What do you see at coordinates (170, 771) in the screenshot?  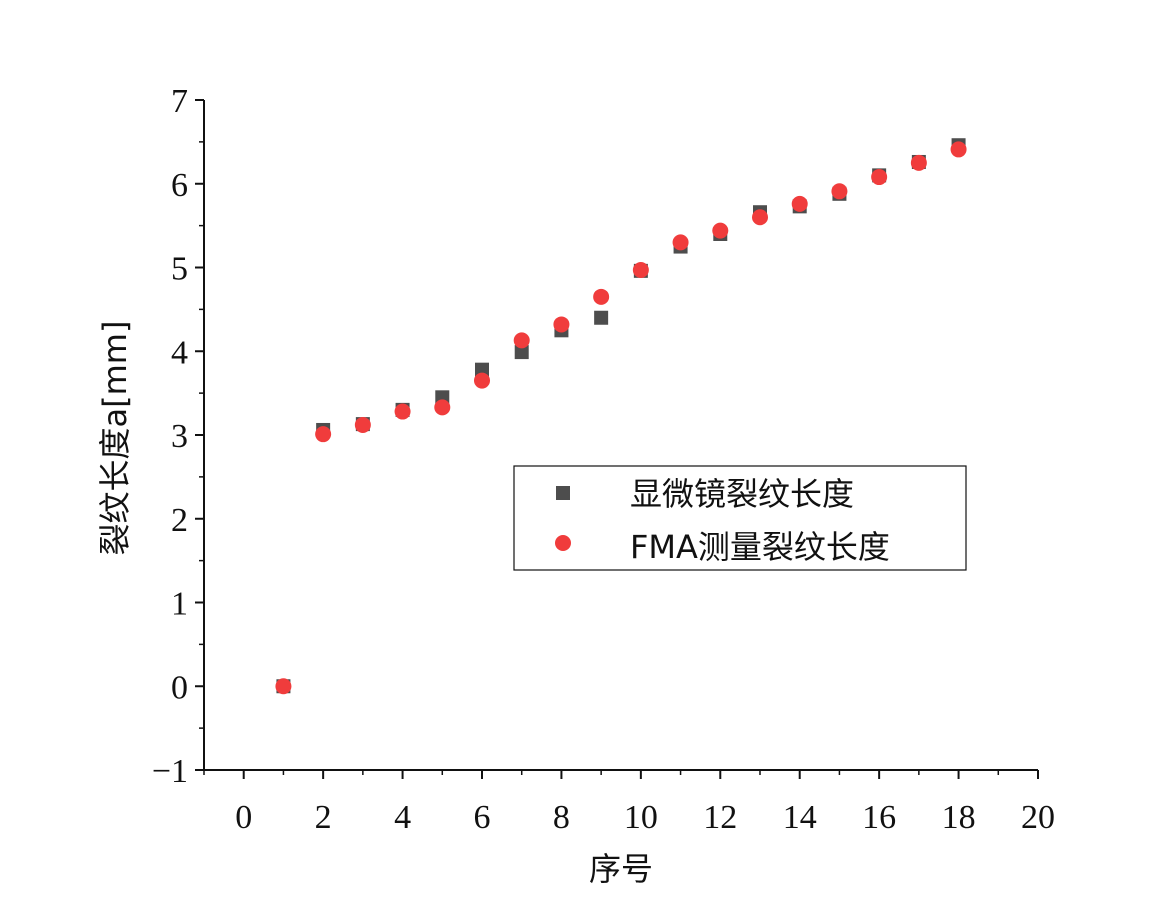 I see `y-tick-label: −1` at bounding box center [170, 771].